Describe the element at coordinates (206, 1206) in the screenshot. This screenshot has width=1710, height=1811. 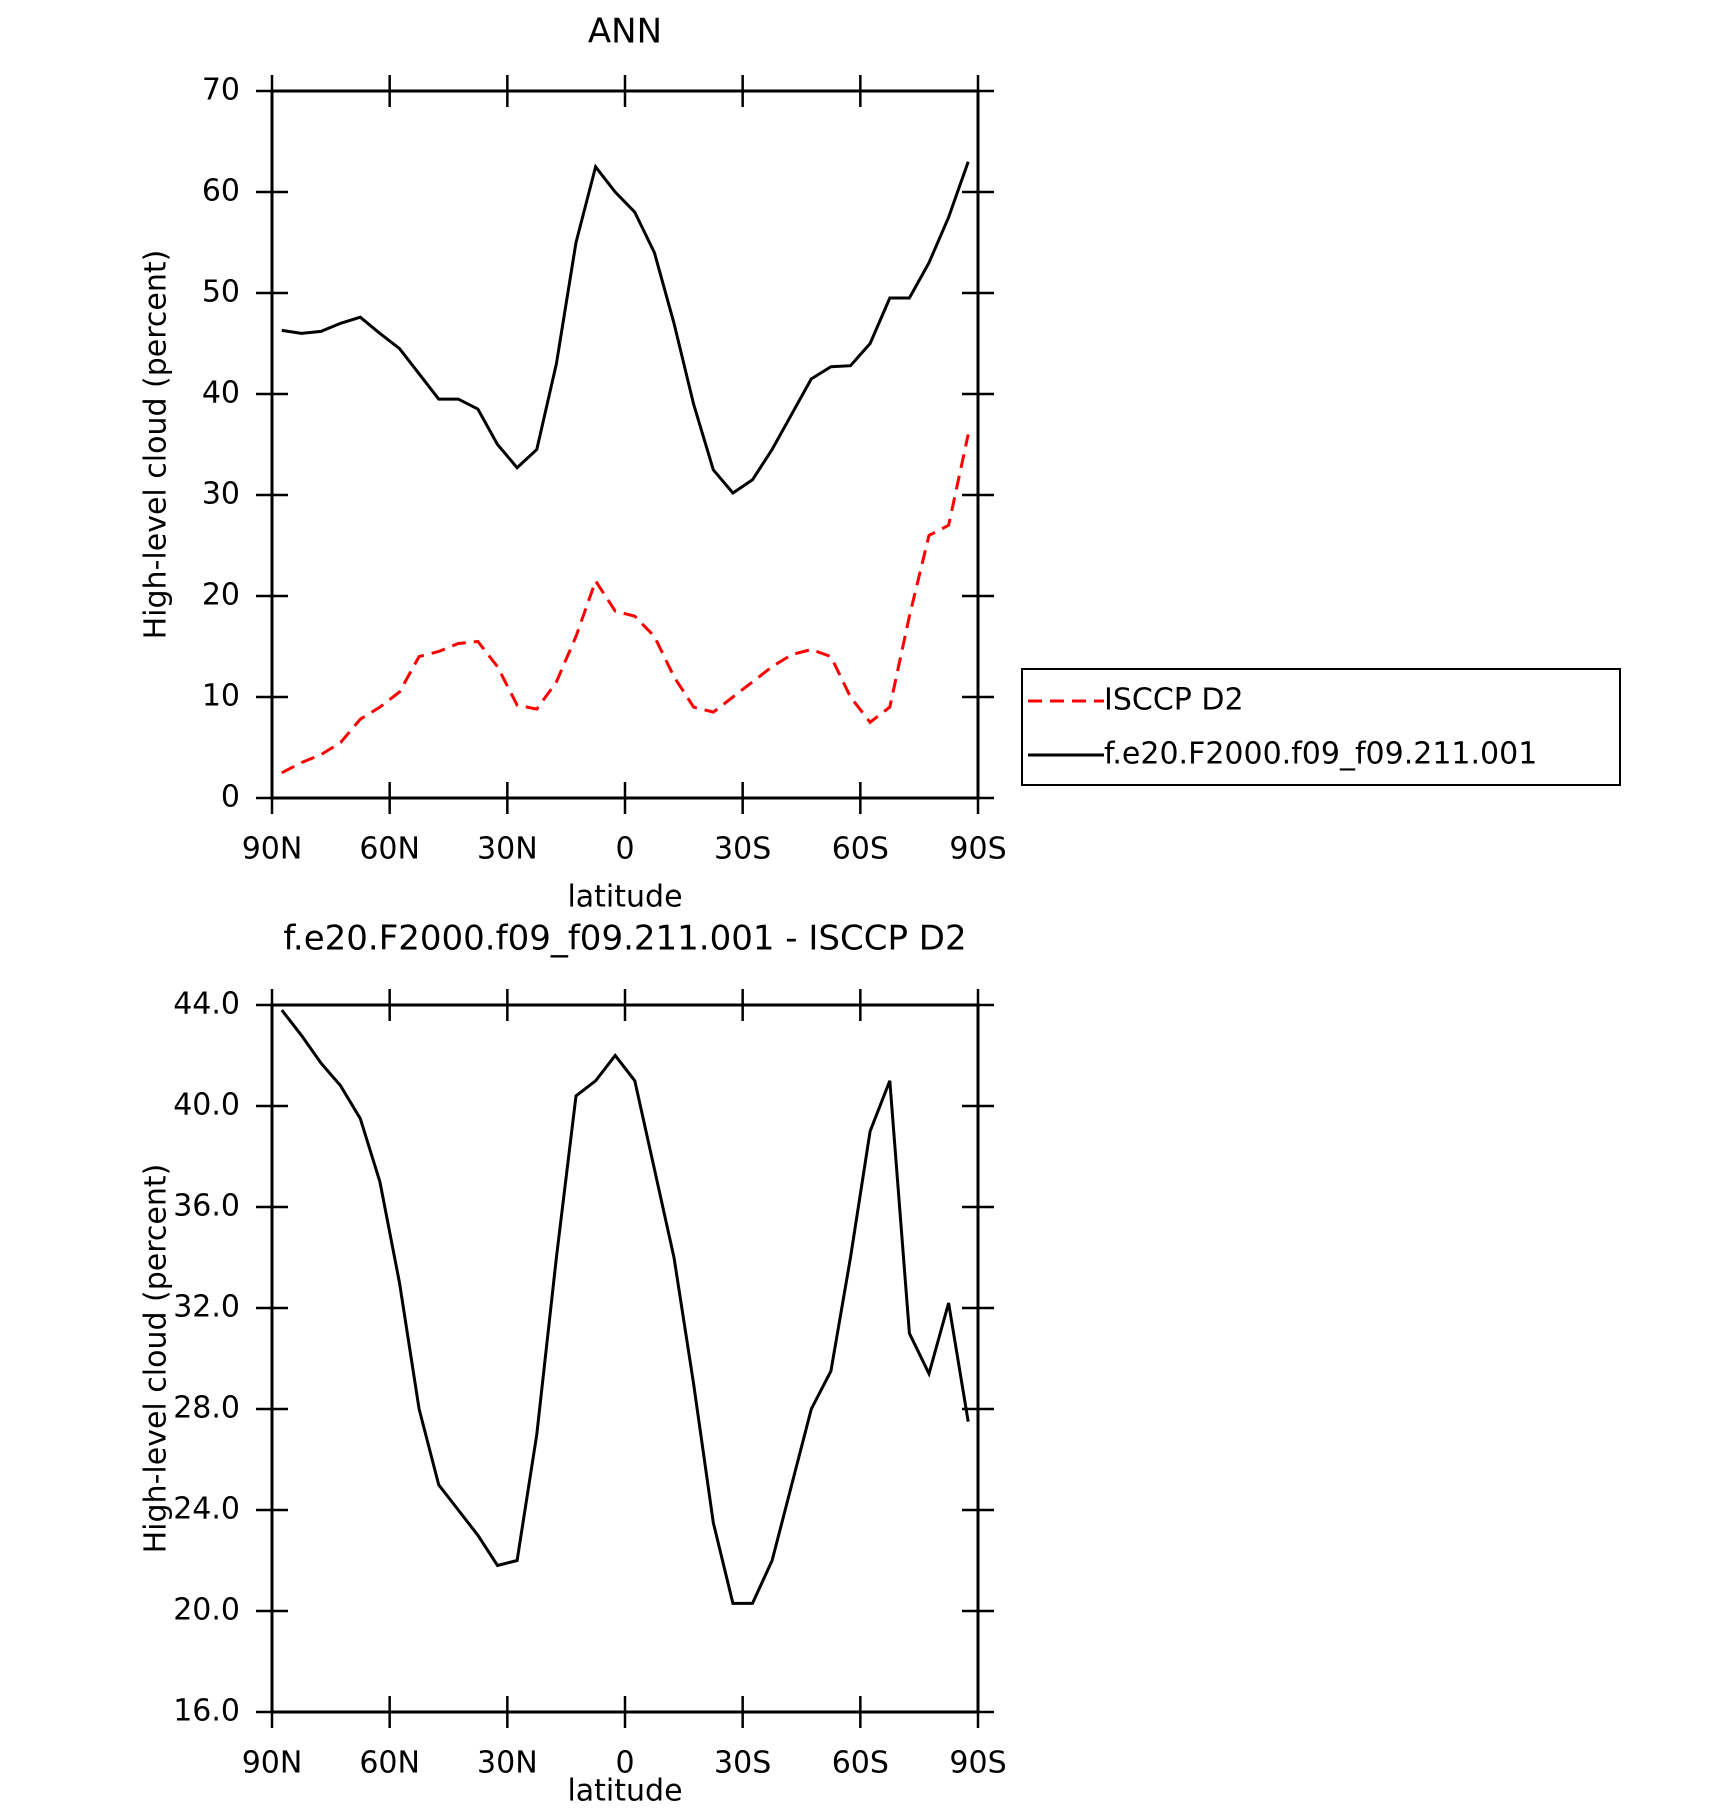
I see `y-tick-label: 36.0` at that location.